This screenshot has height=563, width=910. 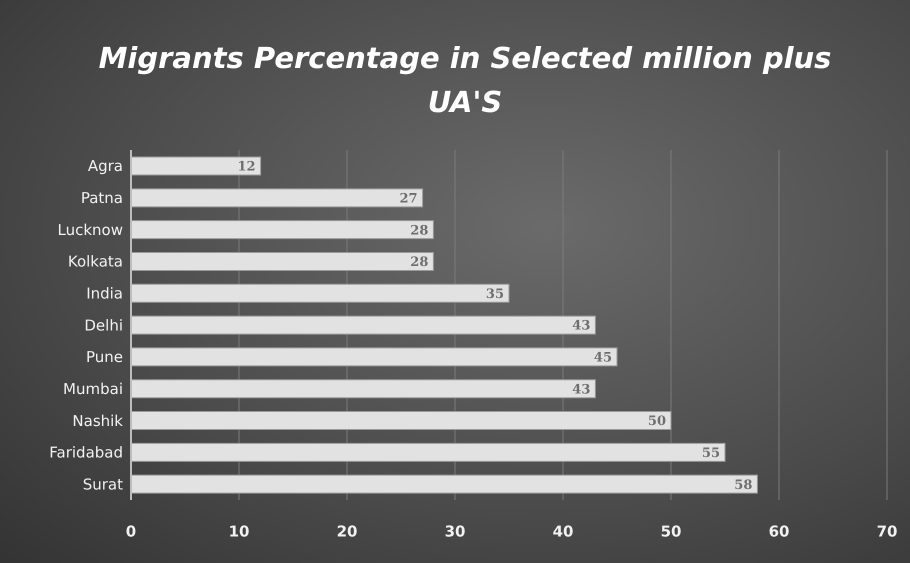 I want to click on x-tick-label: 50, so click(x=671, y=531).